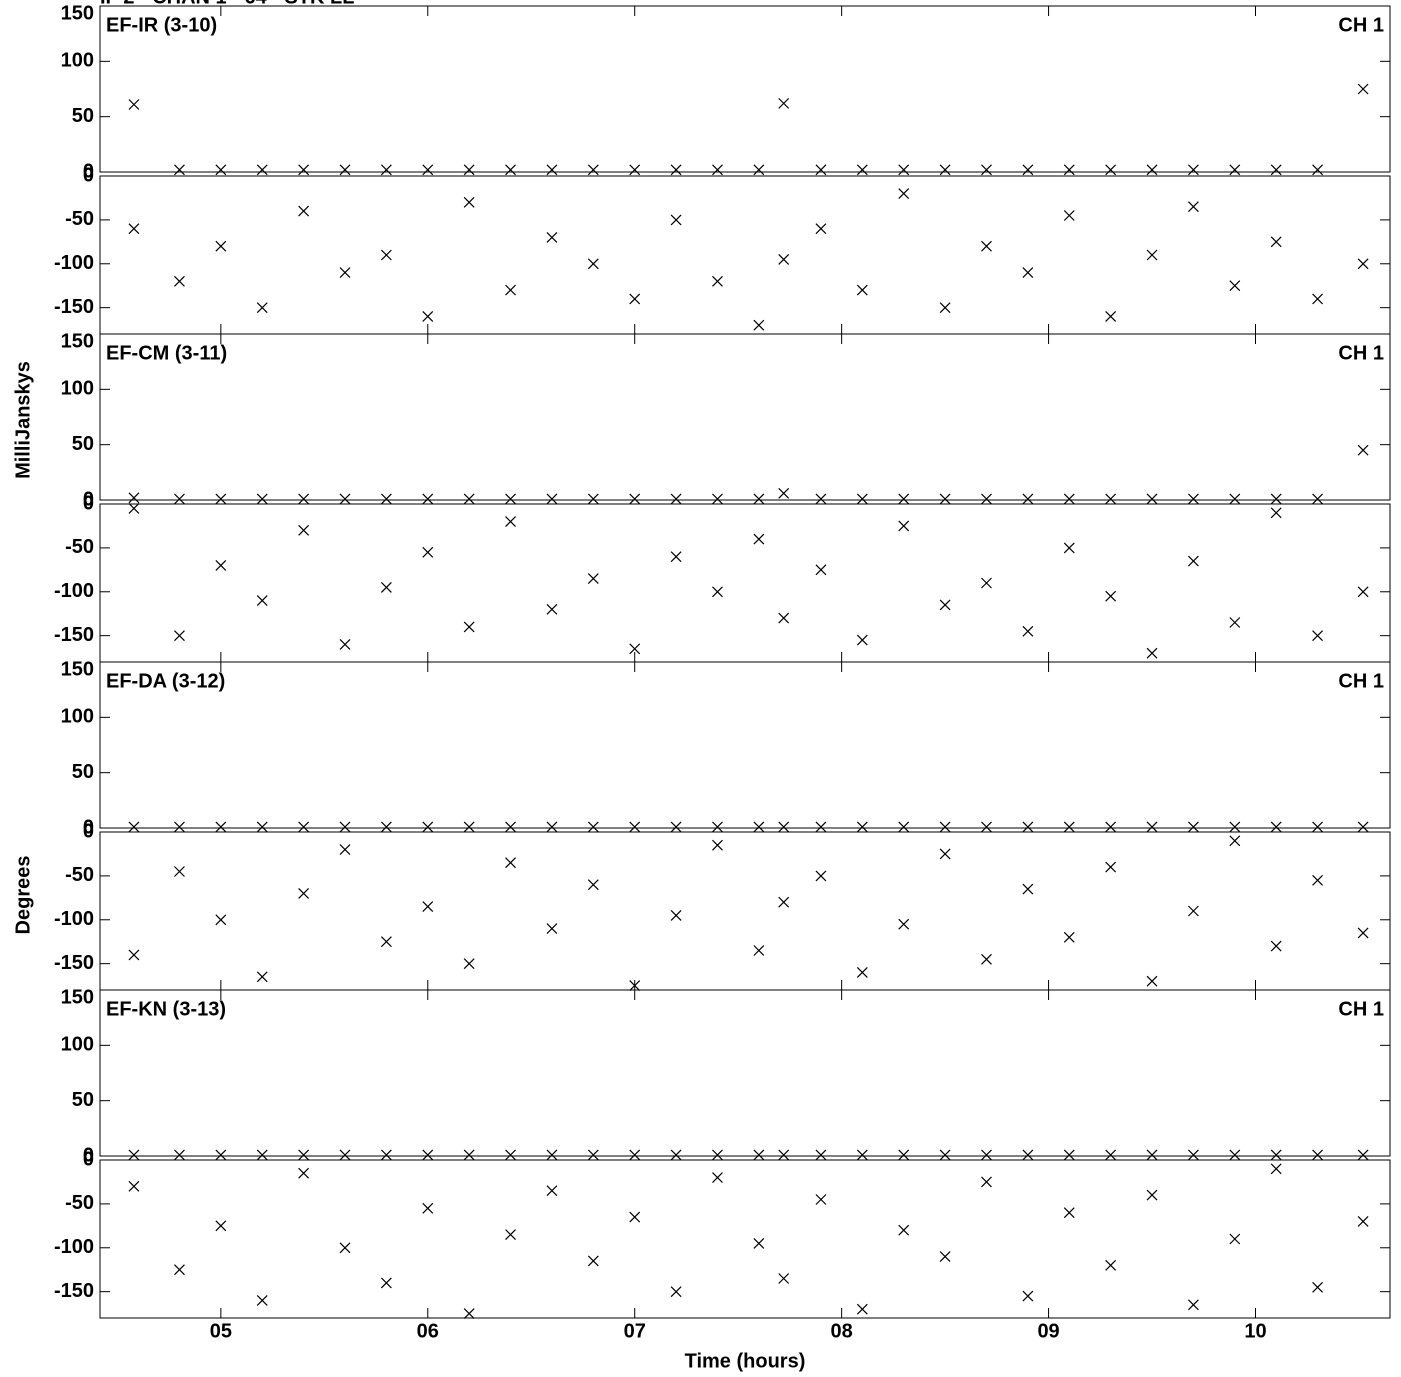 This screenshot has width=1401, height=1377. Describe the element at coordinates (428, 1331) in the screenshot. I see `x-tick-label: 06` at that location.